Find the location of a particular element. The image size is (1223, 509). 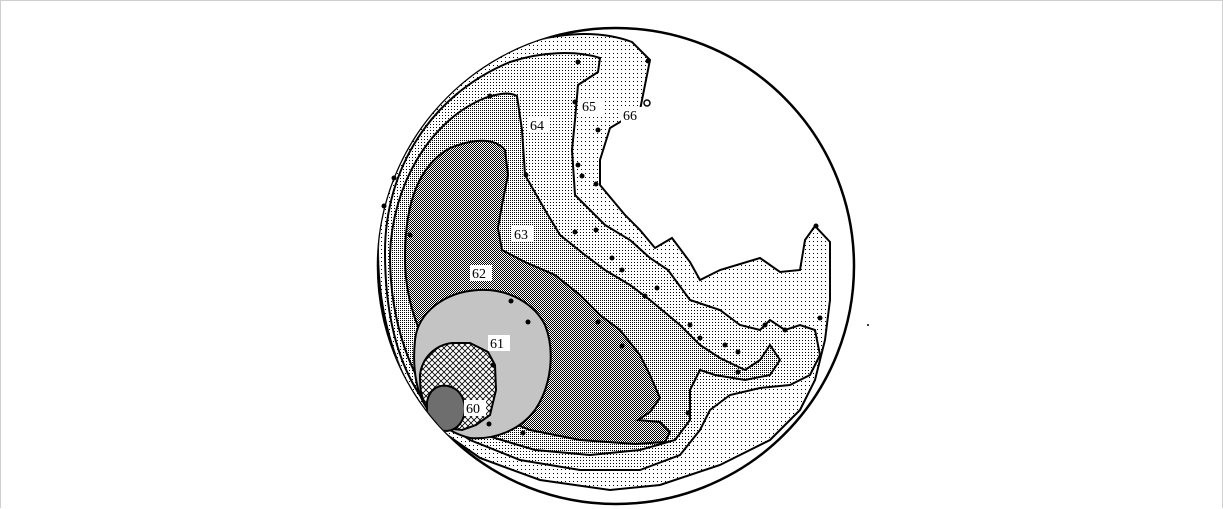

contour-label-62: 62 is located at coordinates (479, 274).